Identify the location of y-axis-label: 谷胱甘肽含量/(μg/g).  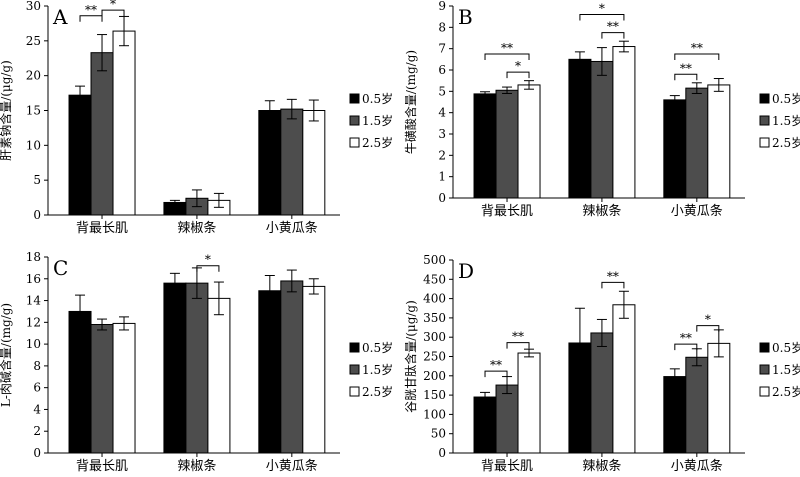
(410, 356).